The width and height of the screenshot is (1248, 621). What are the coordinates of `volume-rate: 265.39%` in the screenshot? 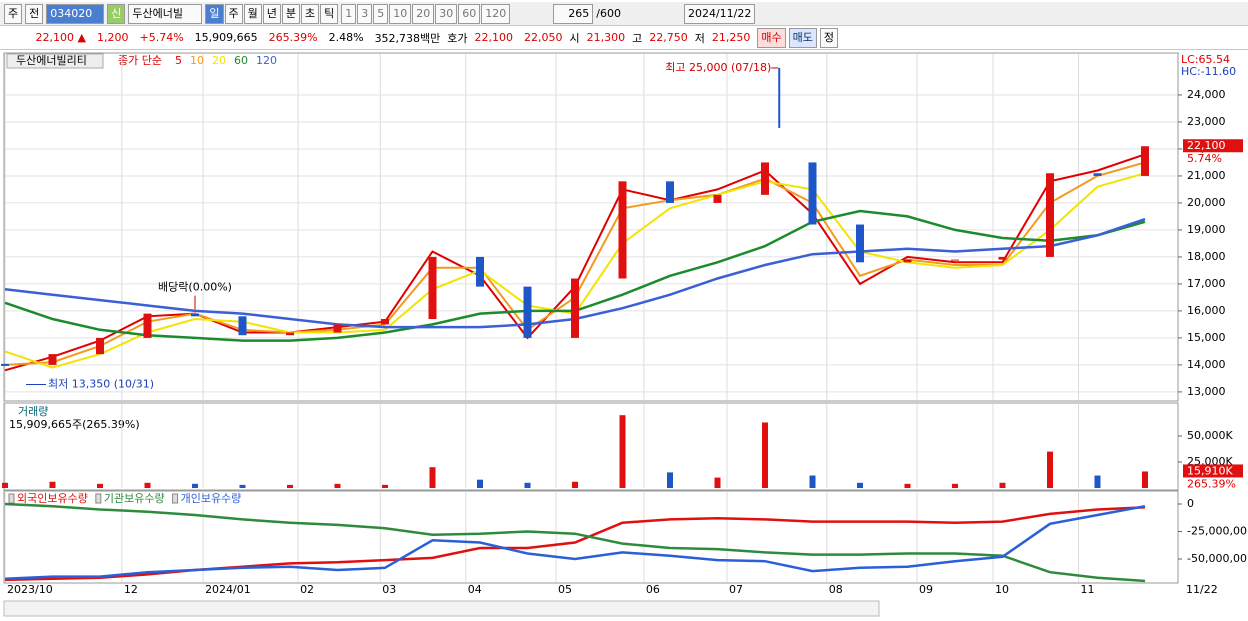 It's located at (293, 37).